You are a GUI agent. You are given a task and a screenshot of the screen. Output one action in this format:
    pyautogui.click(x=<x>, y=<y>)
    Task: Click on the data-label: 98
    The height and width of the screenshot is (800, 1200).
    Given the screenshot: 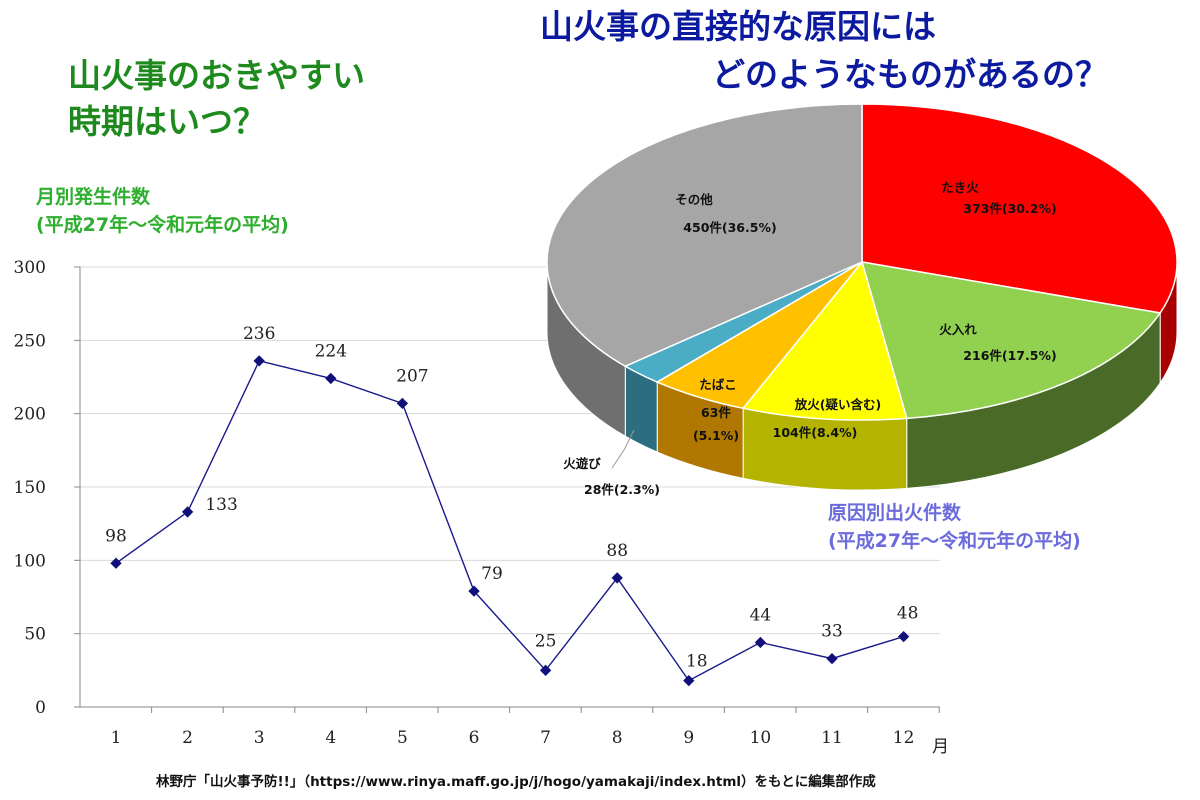 What is the action you would take?
    pyautogui.click(x=116, y=536)
    